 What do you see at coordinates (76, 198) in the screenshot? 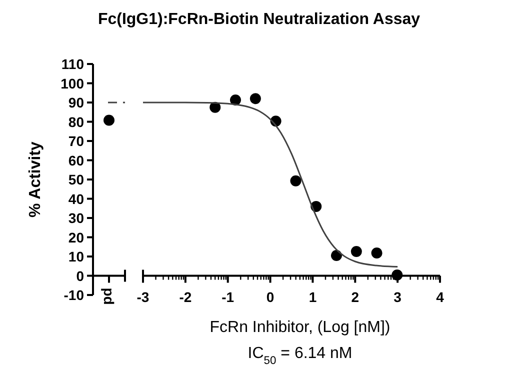
I see `y-tick-label: 40` at bounding box center [76, 198].